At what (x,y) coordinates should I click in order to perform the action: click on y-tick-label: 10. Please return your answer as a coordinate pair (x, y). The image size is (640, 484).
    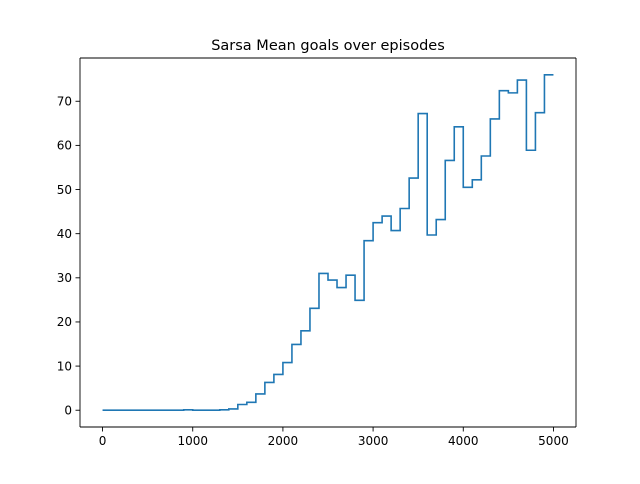
    Looking at the image, I should click on (64, 366).